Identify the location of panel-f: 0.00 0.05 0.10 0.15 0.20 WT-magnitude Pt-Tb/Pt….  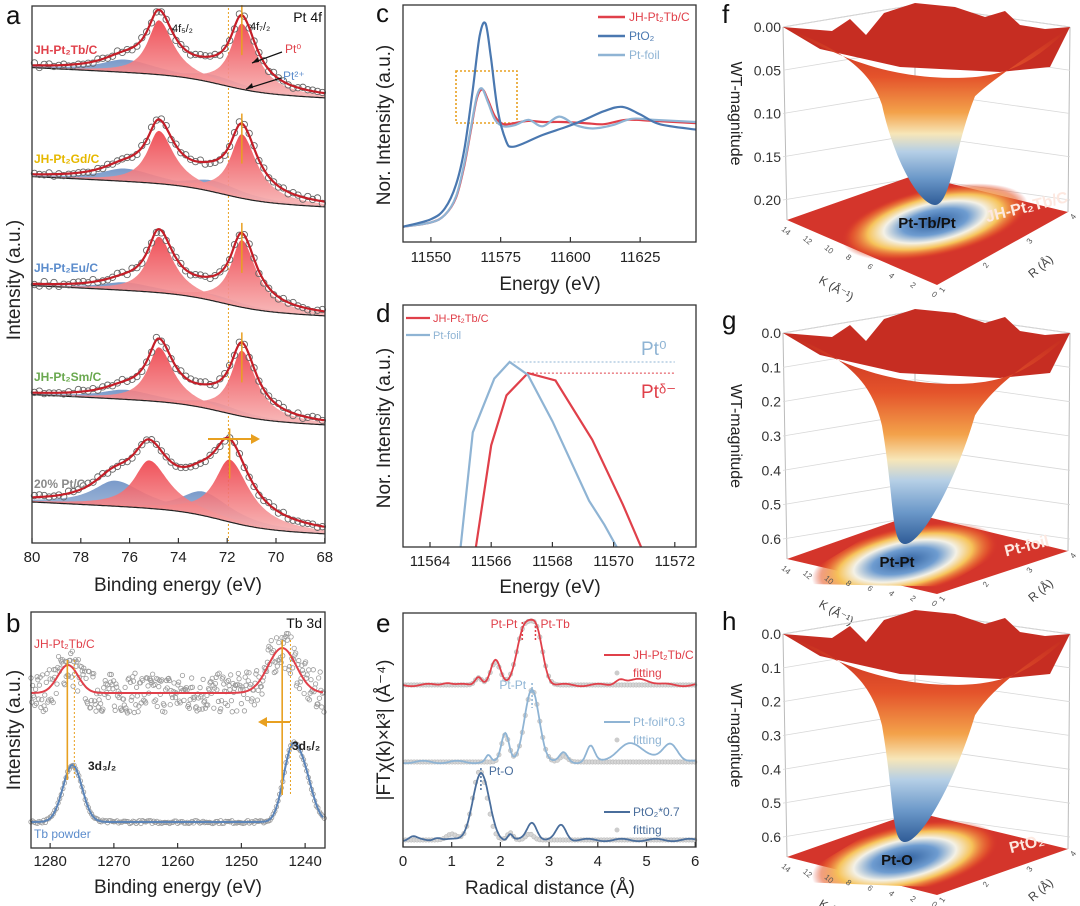
(903, 153).